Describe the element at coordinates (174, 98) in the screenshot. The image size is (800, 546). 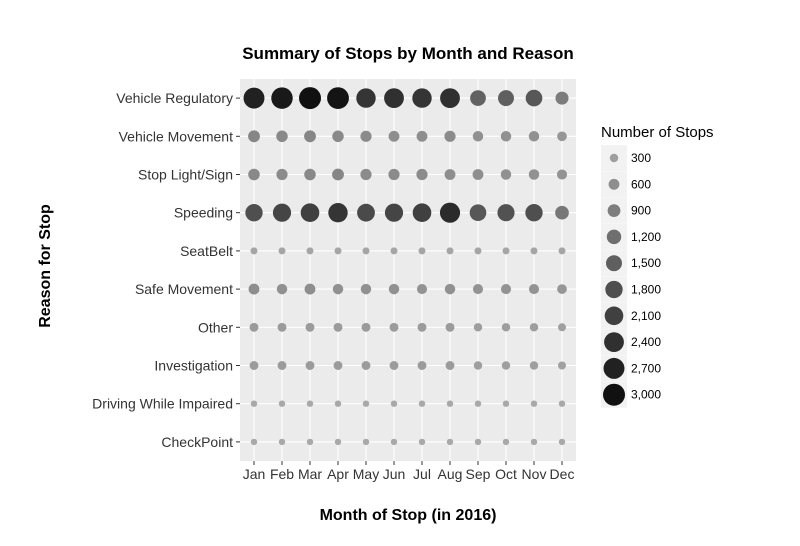
I see `y-tick-label: Vehicle Regulatory` at that location.